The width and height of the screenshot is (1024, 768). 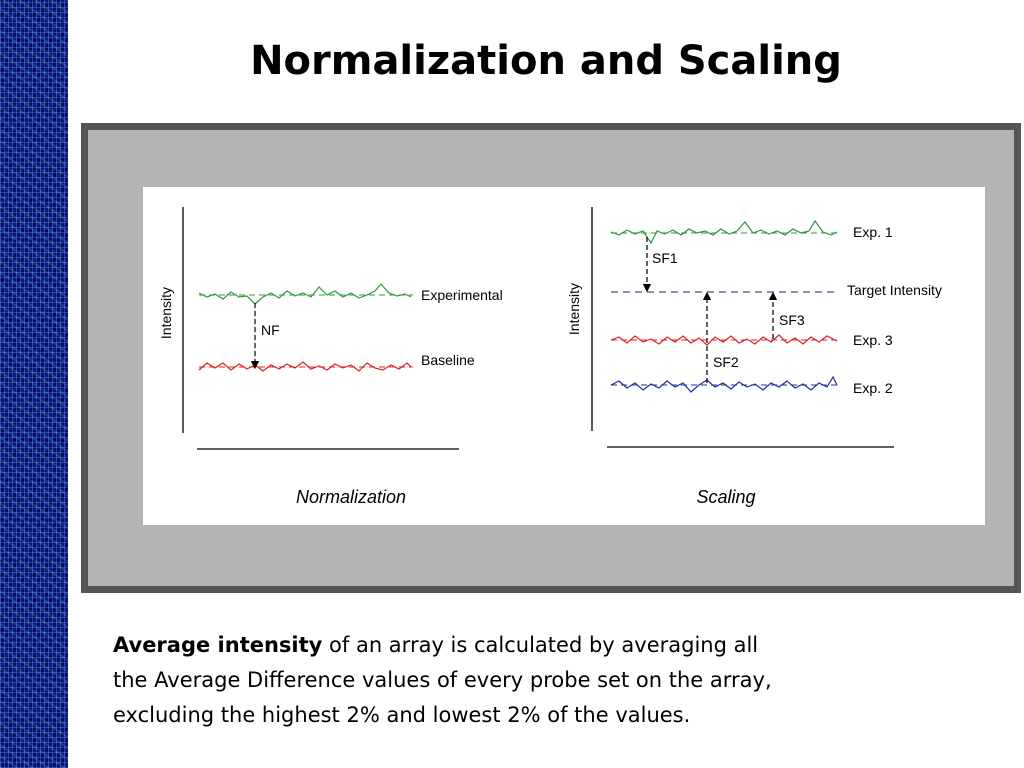 What do you see at coordinates (34, 384) in the screenshot?
I see `decorative-sidebar-strip` at bounding box center [34, 384].